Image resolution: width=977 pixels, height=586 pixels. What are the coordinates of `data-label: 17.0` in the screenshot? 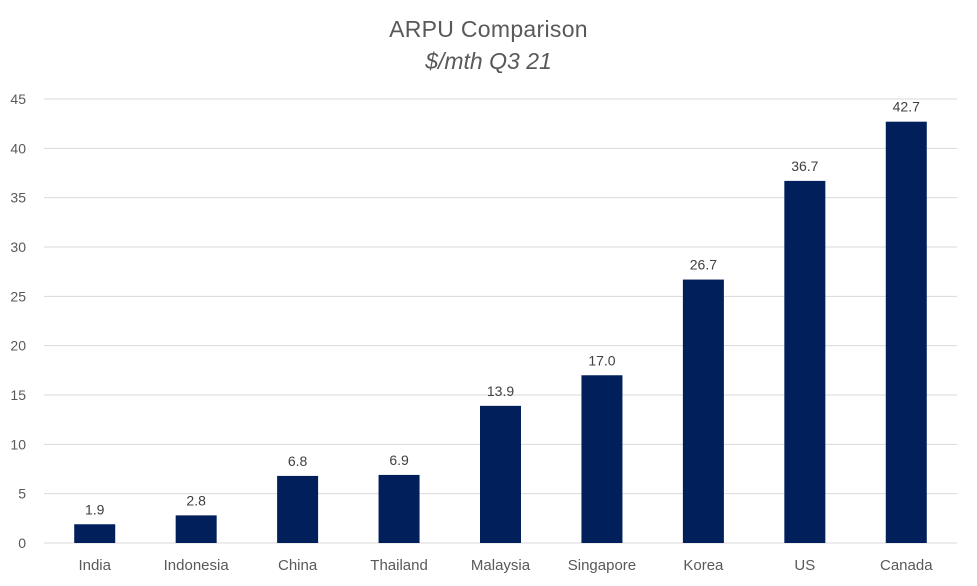 It's located at (601, 360).